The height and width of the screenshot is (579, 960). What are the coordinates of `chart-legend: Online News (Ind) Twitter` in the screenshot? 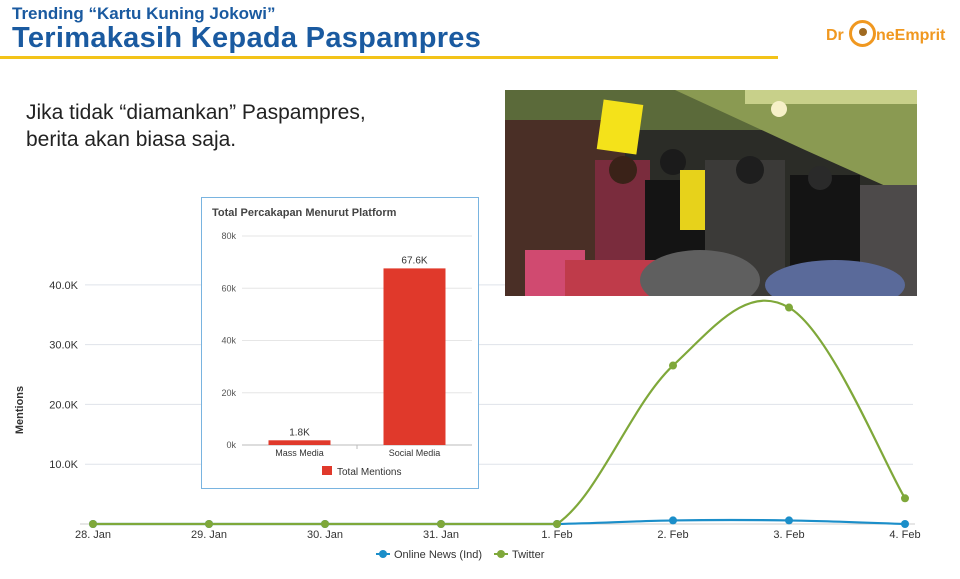 It's located at (480, 554).